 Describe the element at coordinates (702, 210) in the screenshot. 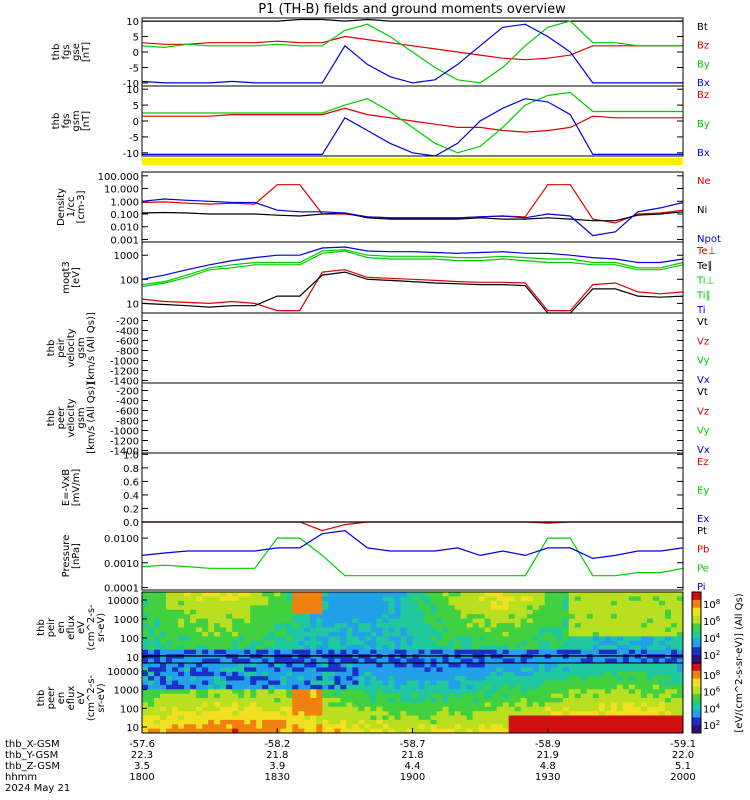

I see `legend-Ni: Ni` at that location.